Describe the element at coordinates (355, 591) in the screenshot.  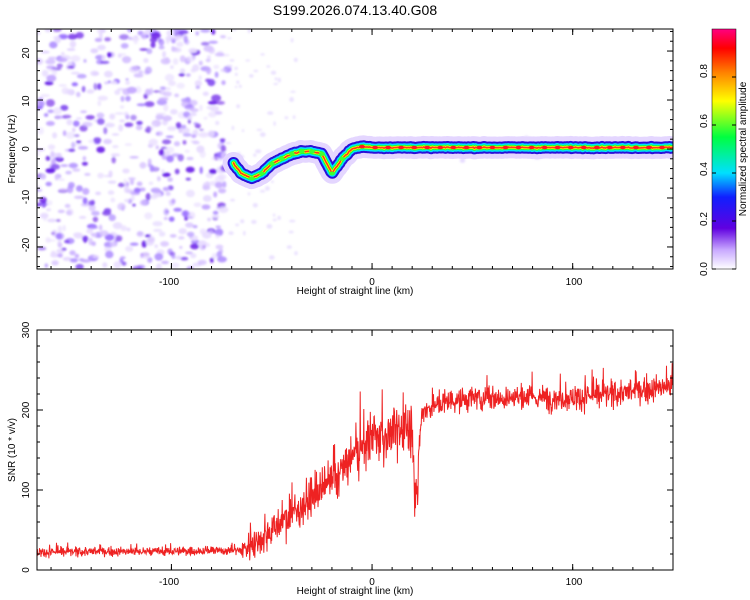
I see `bottom-x-axis-label: Height of straight line (km)` at that location.